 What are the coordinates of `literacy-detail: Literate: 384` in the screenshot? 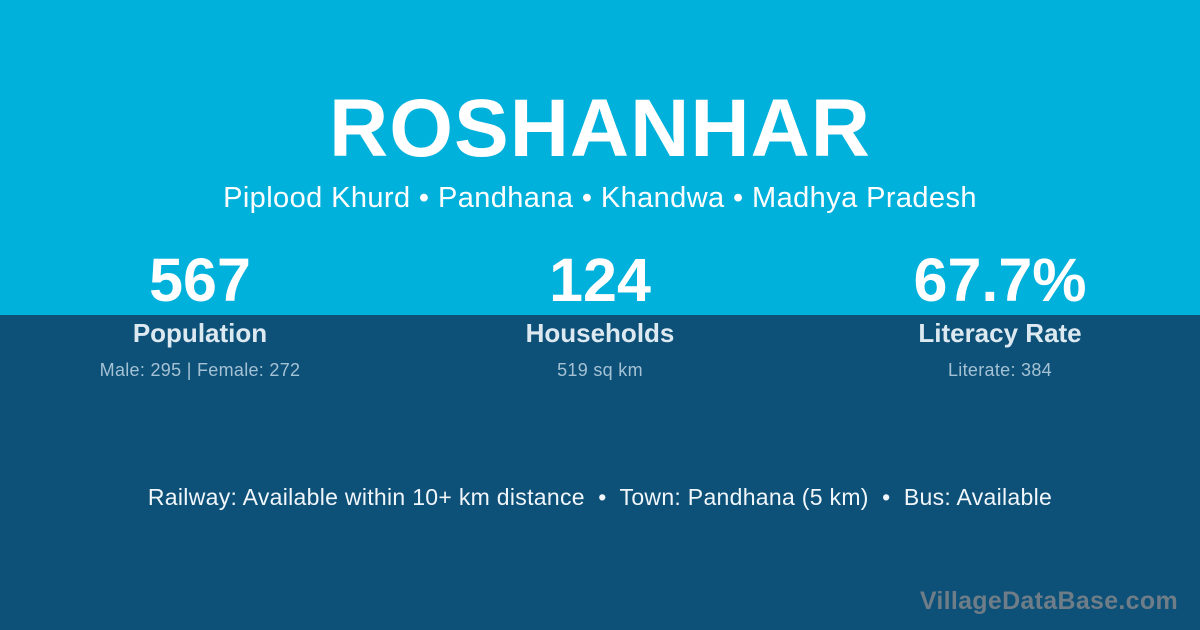 It's located at (1000, 369).